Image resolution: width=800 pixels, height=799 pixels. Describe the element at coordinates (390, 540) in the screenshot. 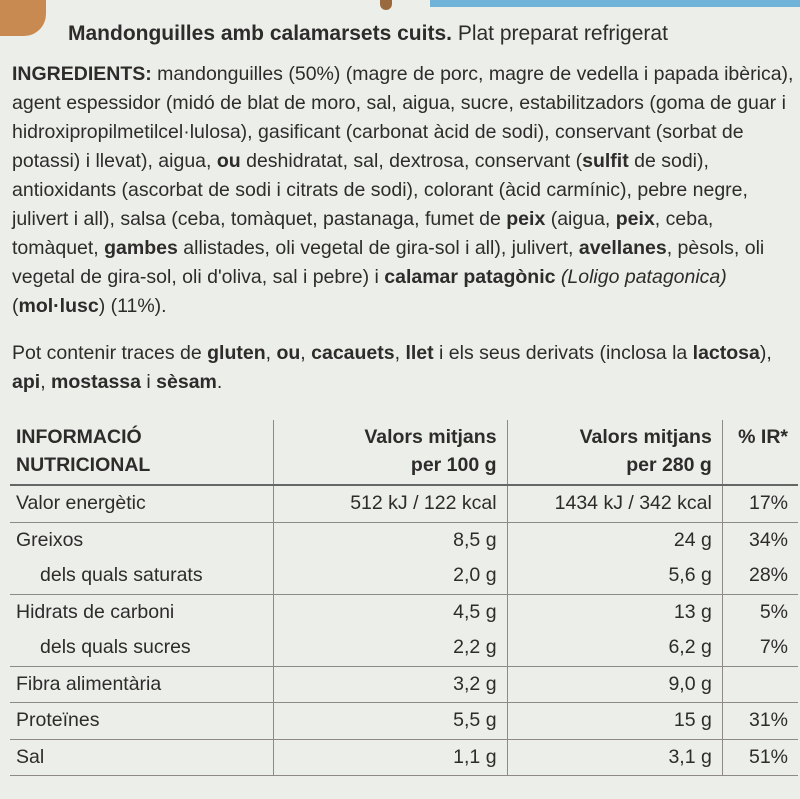

I see `value-per-100g: 8,5 g` at that location.